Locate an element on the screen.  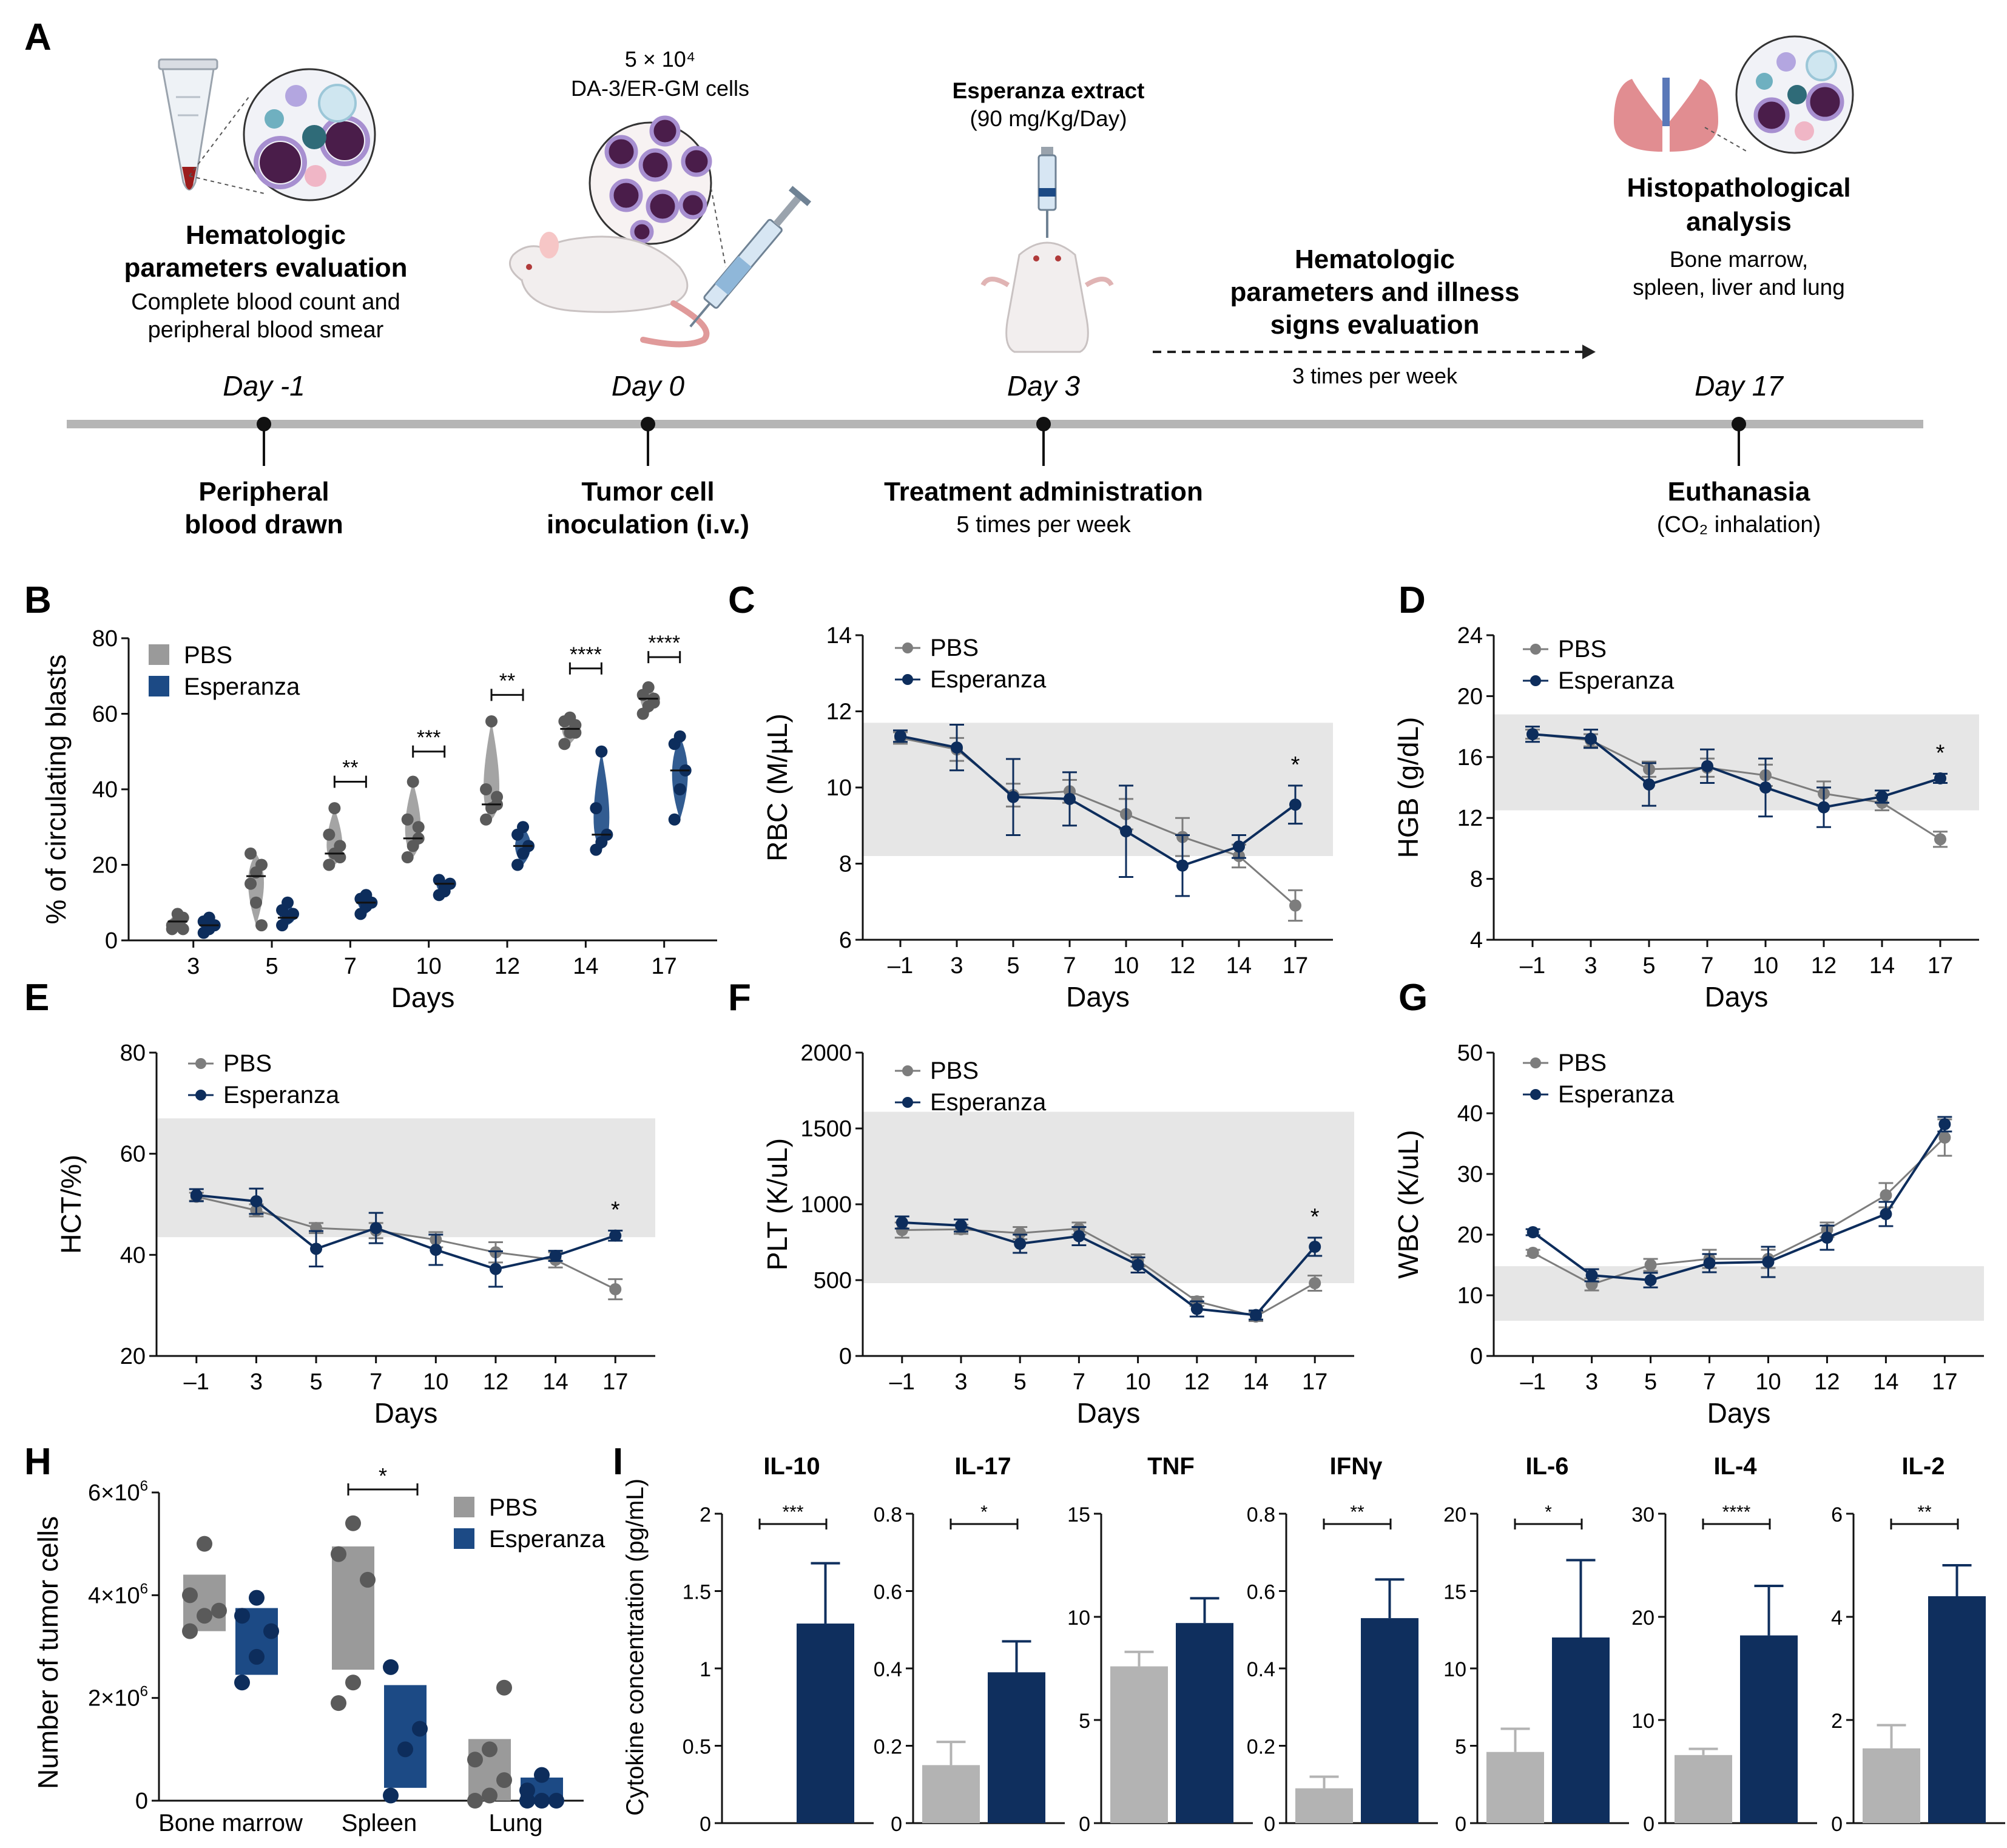
eval-title-line-1: Hematologic is located at coordinates (1375, 259).